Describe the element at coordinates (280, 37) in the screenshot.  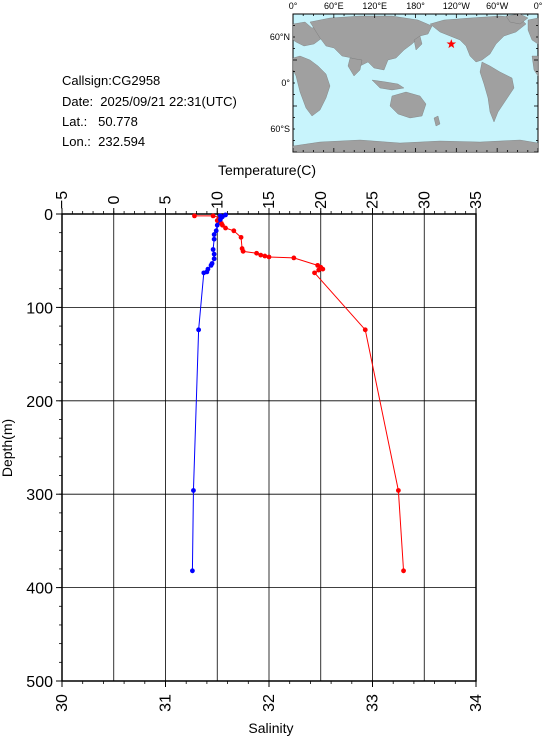
I see `map-lat-label: 60°N` at that location.